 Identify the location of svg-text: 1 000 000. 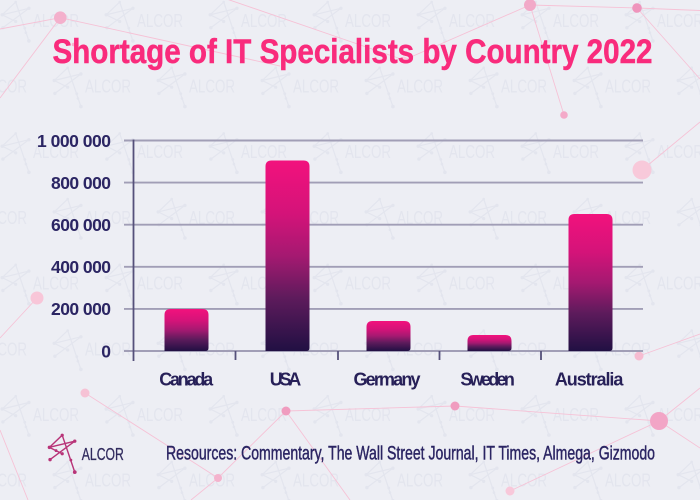
(74, 141).